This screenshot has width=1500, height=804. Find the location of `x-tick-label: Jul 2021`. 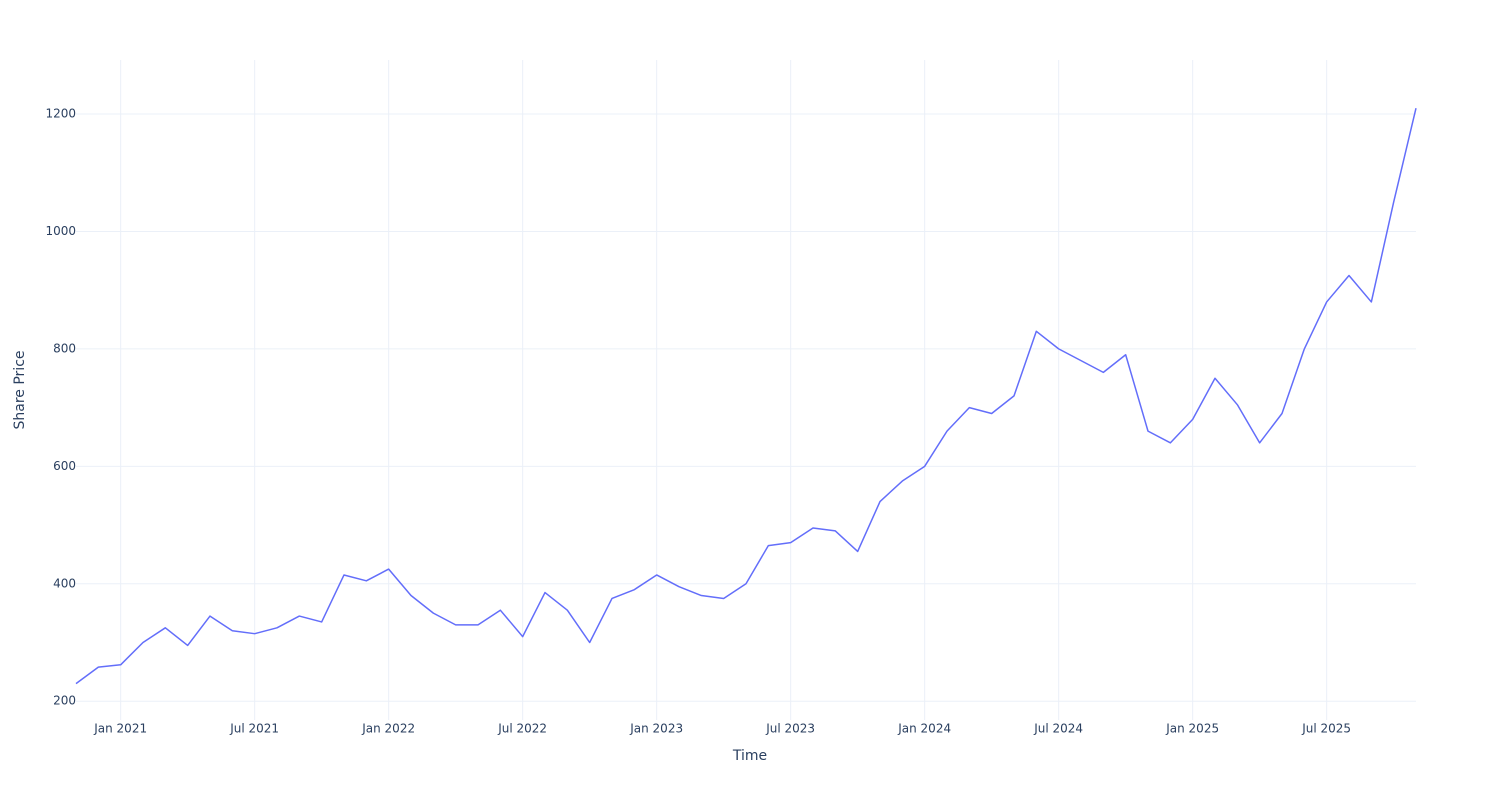

x-tick-label: Jul 2021 is located at coordinates (254, 729).